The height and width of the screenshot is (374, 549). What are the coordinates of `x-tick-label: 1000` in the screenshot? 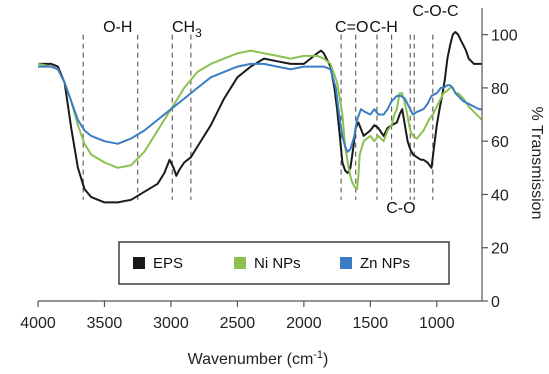 It's located at (437, 323).